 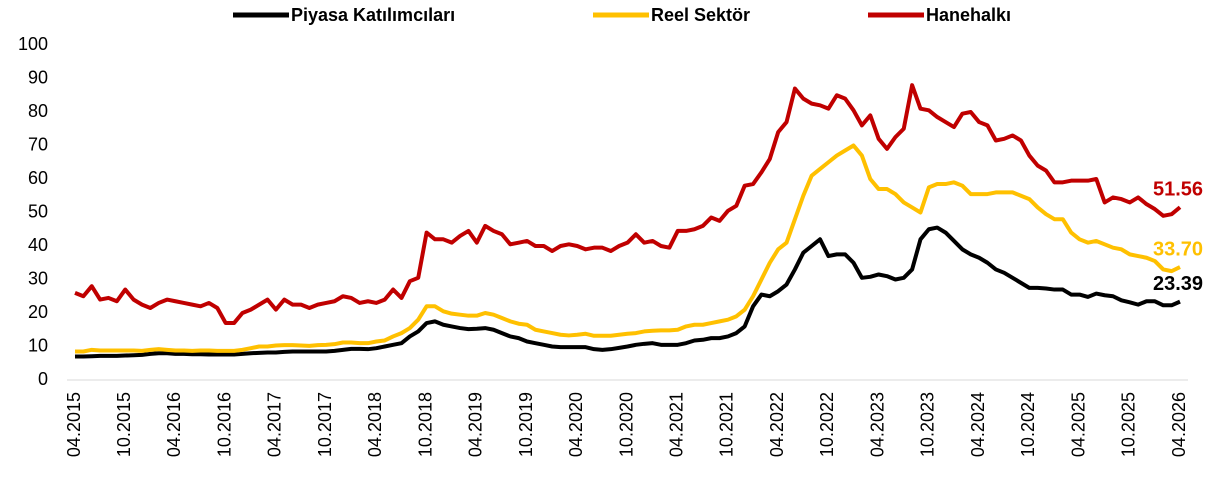 I want to click on x-tick-label: 04.2024, so click(x=978, y=424).